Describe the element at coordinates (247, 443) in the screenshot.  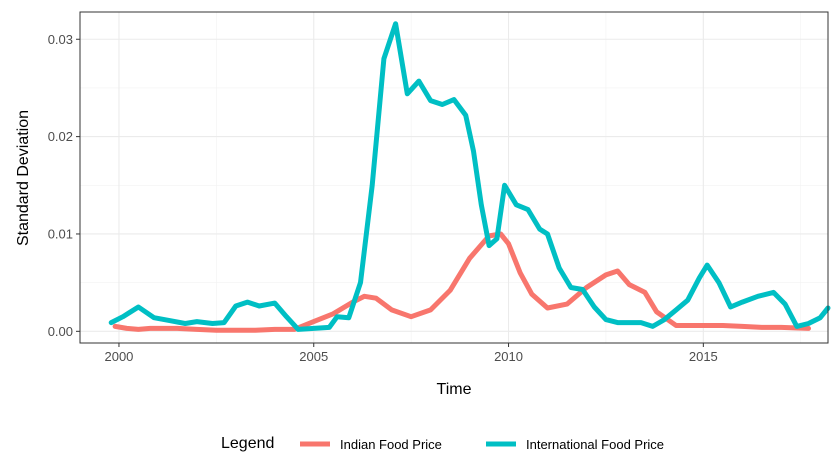
I see `legend-title: Legend` at that location.